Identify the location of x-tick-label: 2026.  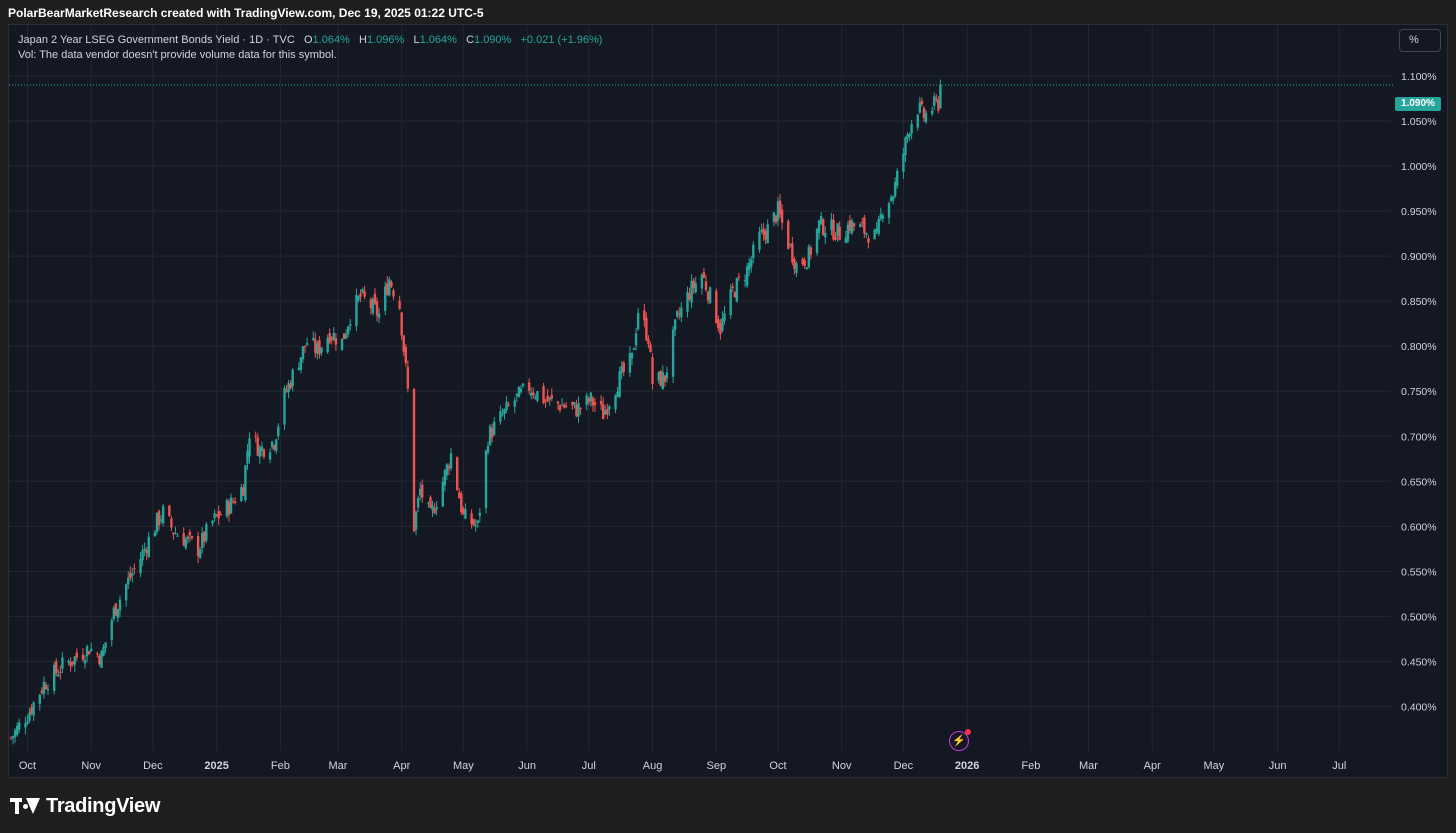
(967, 766).